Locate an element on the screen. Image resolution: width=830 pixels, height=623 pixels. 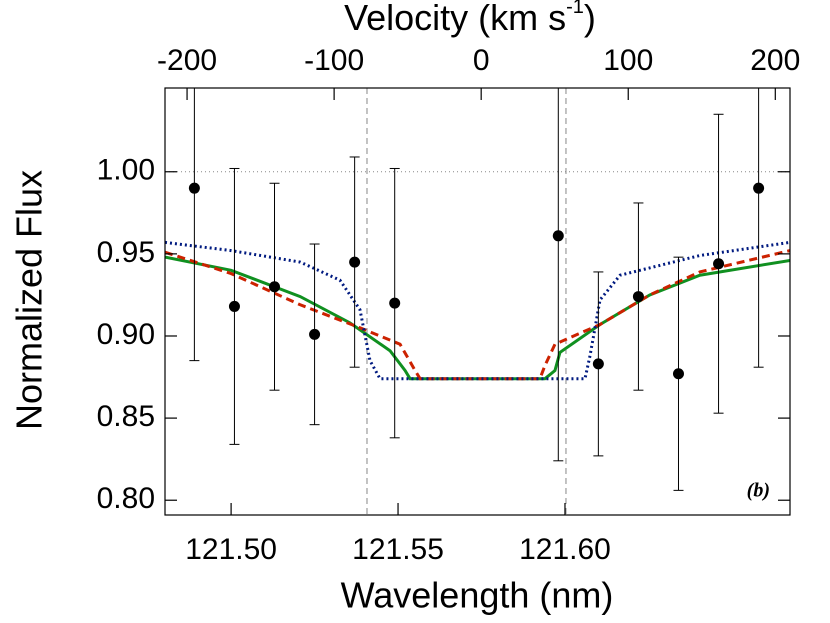
y-tick-label: 0.85 is located at coordinates (126, 416).